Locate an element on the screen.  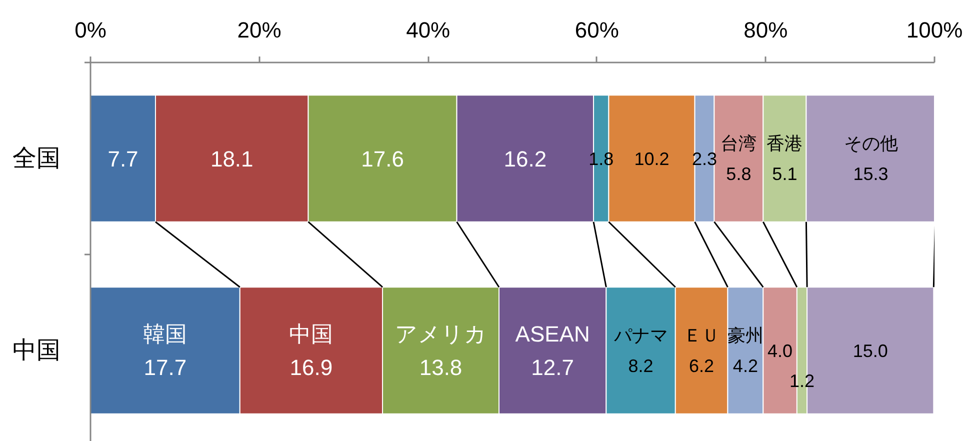
data-label: ＥＵ 6.2 is located at coordinates (702, 351).